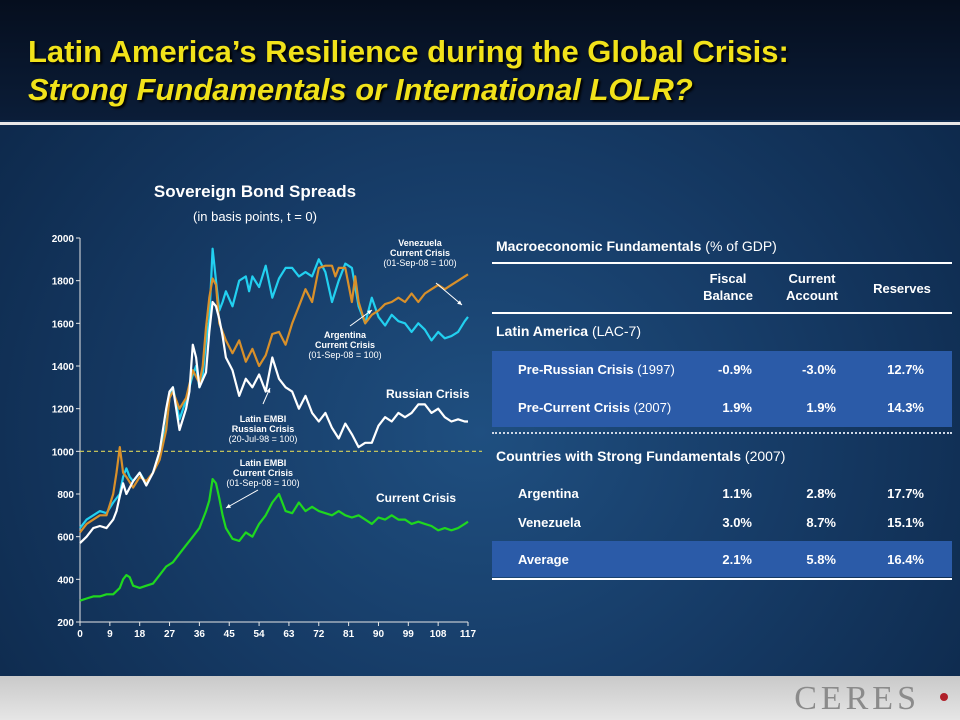  What do you see at coordinates (63, 324) in the screenshot?
I see `y-tick-label: 1600` at bounding box center [63, 324].